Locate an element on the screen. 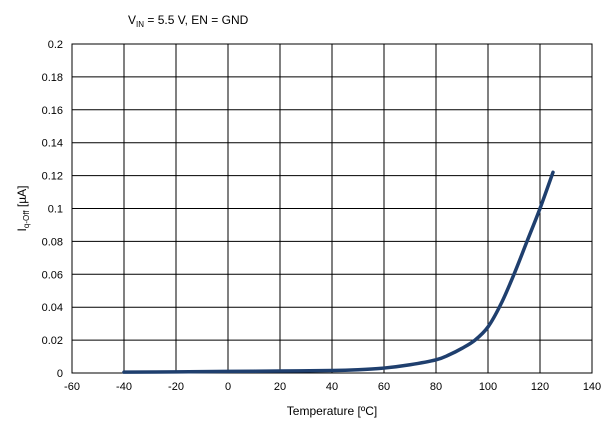 The width and height of the screenshot is (614, 425). x-axis-label: Temperature [ºC] is located at coordinates (332, 411).